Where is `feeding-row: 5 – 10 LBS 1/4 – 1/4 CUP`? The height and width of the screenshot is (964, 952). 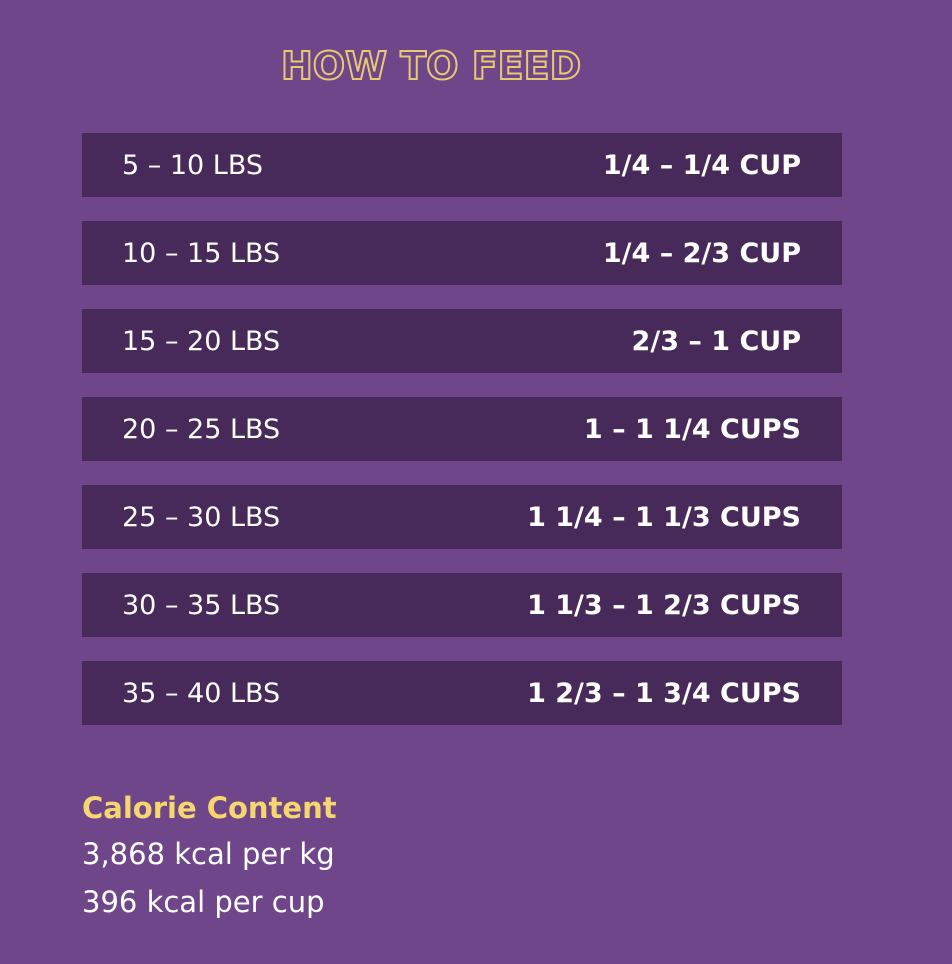
feeding-row: 5 – 10 LBS 1/4 – 1/4 CUP is located at coordinates (462, 165).